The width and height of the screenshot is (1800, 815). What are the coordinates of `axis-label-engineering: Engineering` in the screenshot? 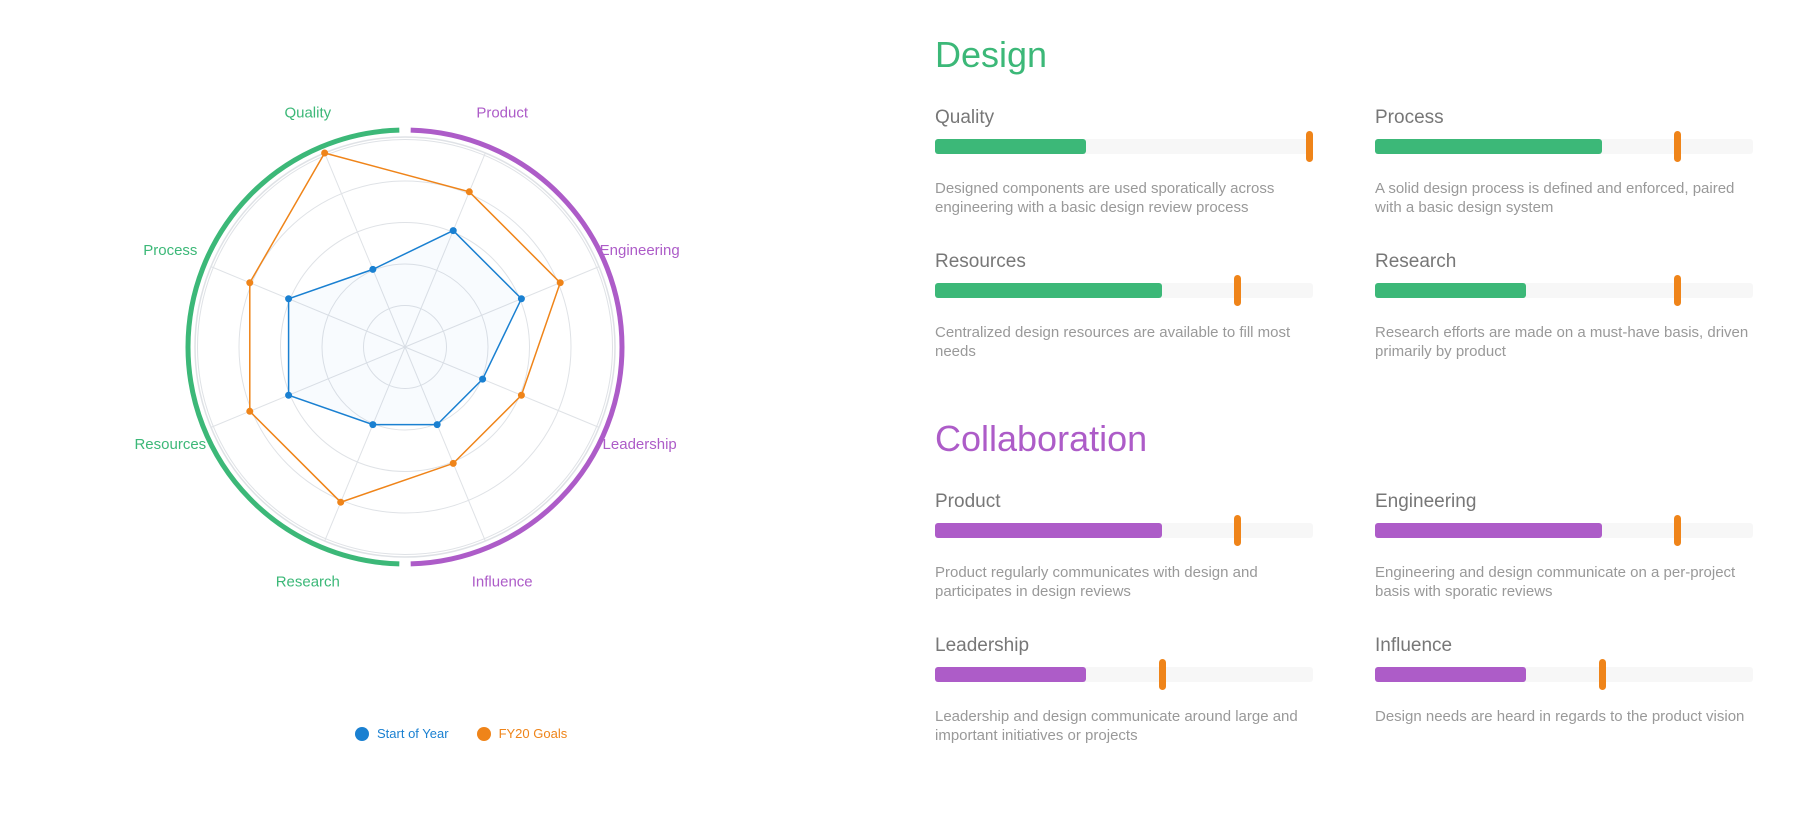 It's located at (640, 250).